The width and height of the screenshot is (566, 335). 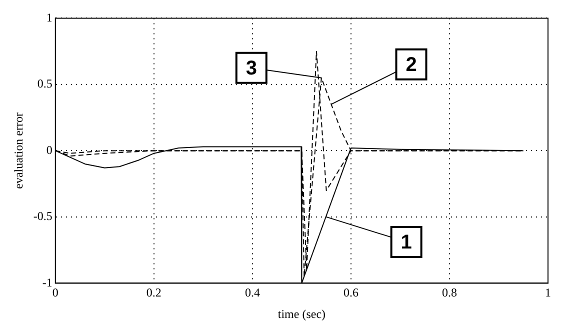 What do you see at coordinates (411, 65) in the screenshot?
I see `annotation: 2` at bounding box center [411, 65].